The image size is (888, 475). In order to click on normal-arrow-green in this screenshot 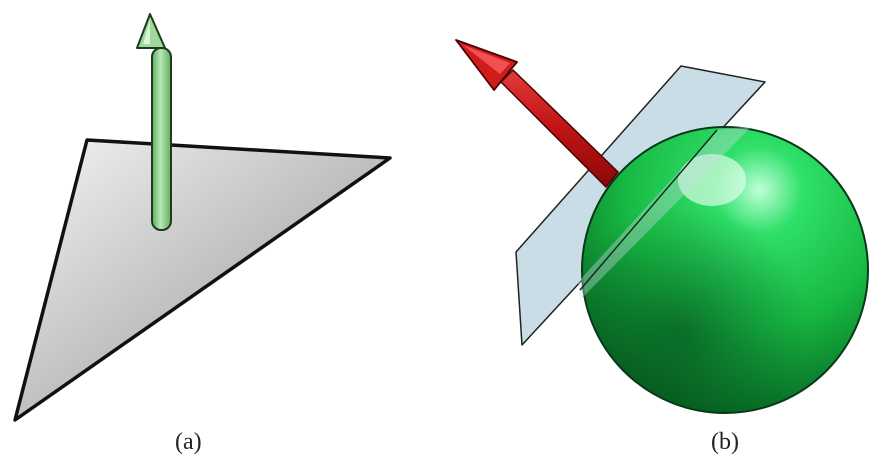, I will do `click(154, 122)`.